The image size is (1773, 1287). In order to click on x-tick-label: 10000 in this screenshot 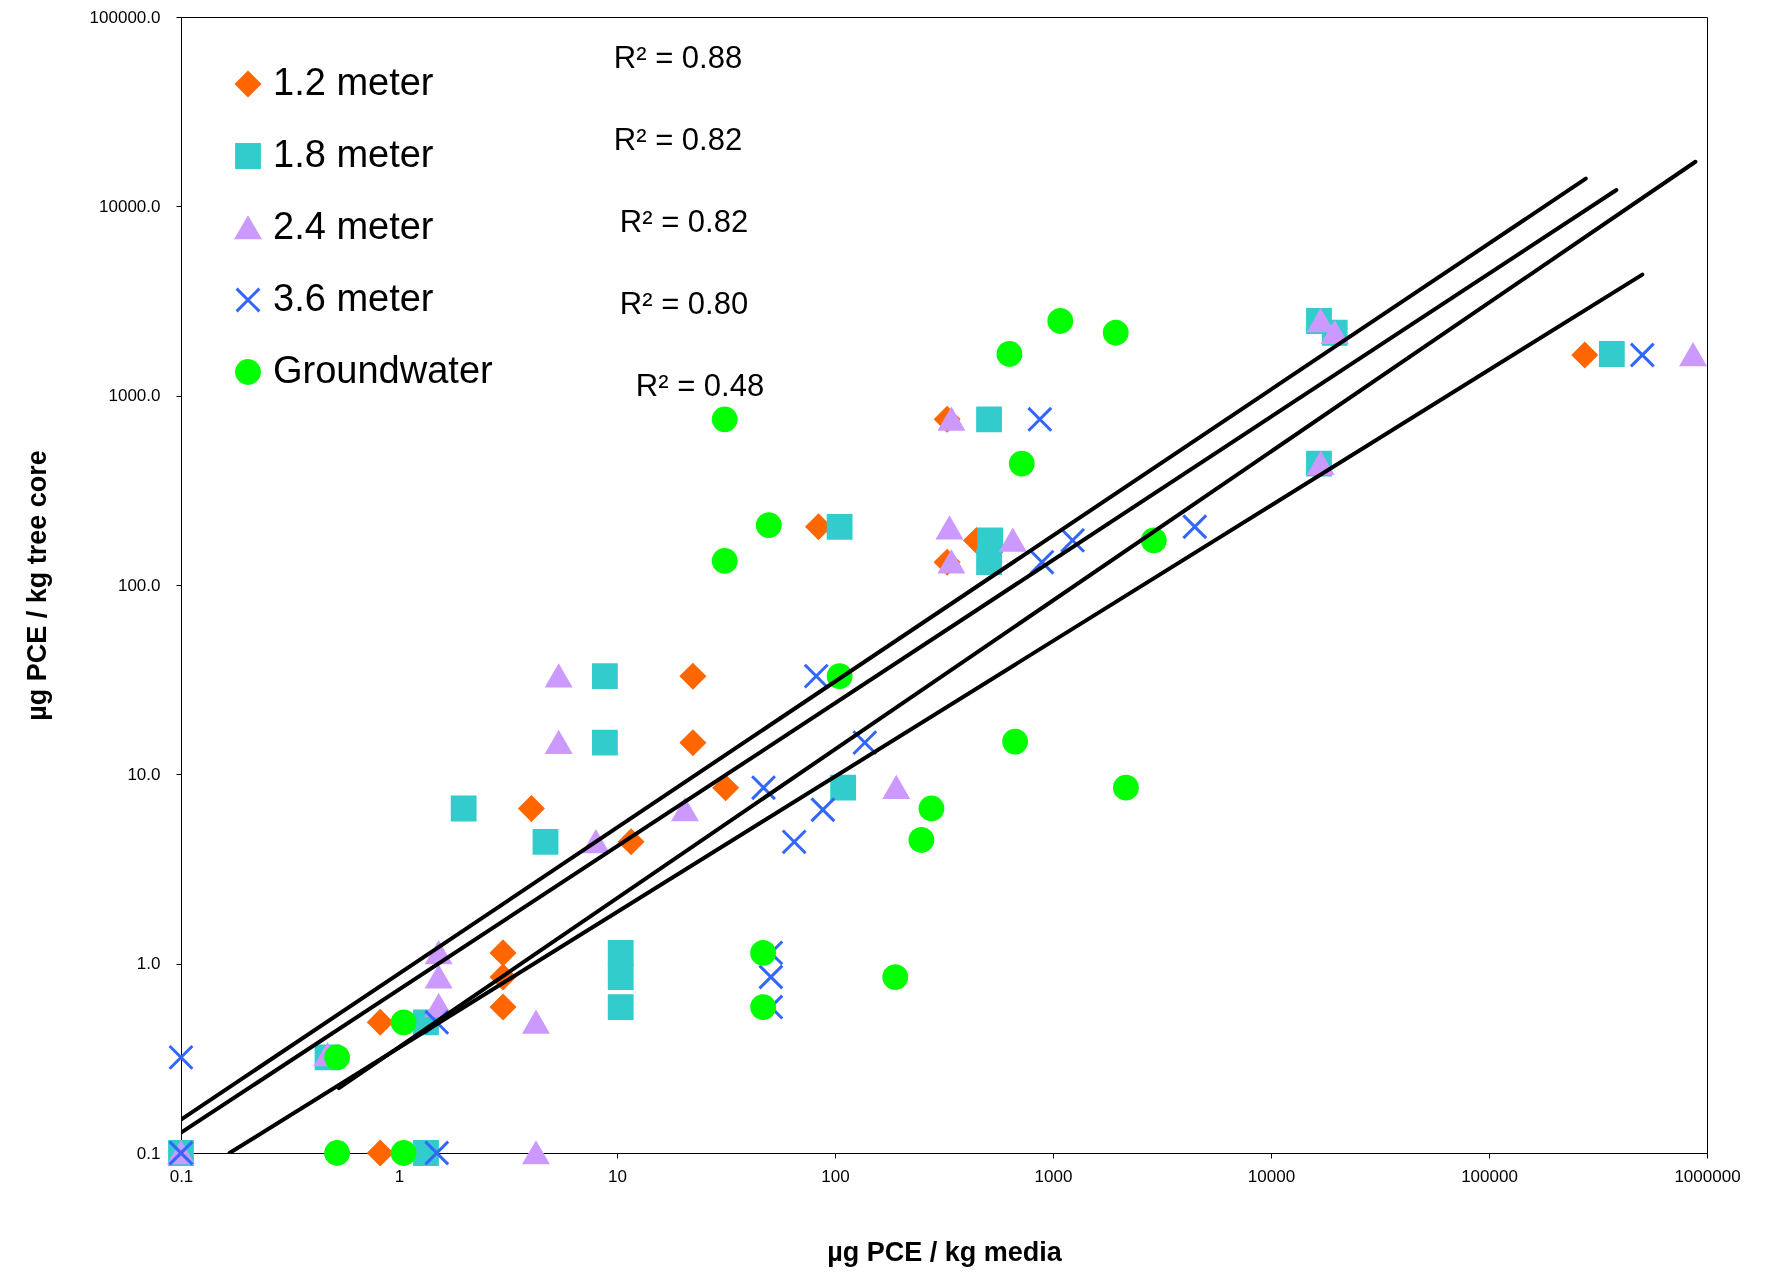, I will do `click(1271, 1176)`.